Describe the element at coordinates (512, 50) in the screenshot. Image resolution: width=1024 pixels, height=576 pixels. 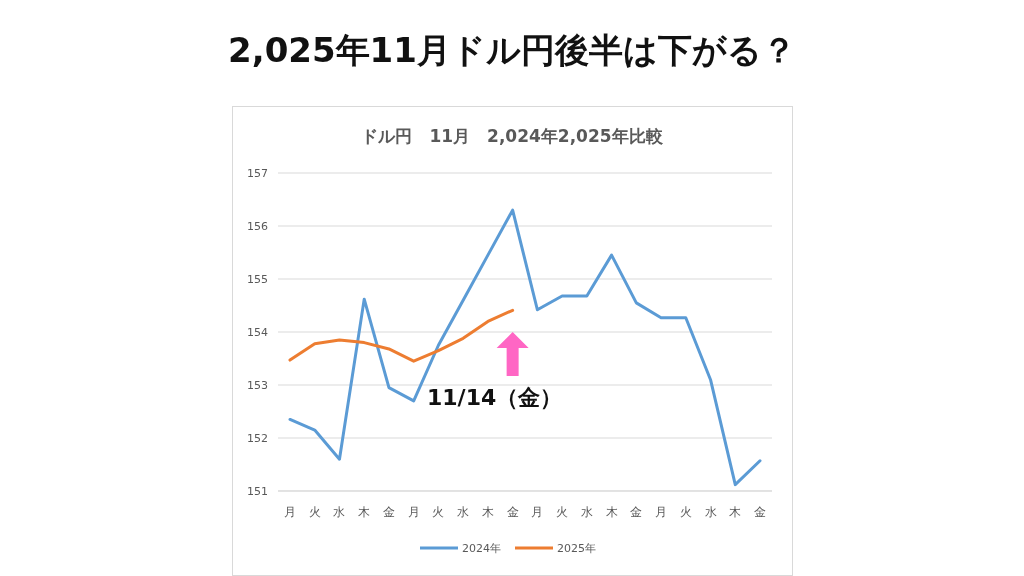
I see `title: 2,025年11月ドル円後半は下がる？` at that location.